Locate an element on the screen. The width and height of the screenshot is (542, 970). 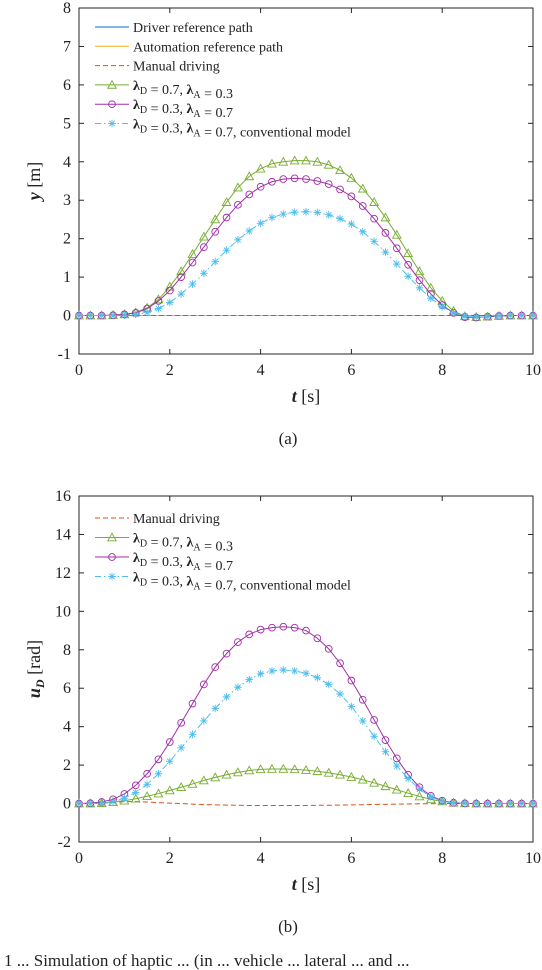
legend-label: Manual driving is located at coordinates (176, 519).